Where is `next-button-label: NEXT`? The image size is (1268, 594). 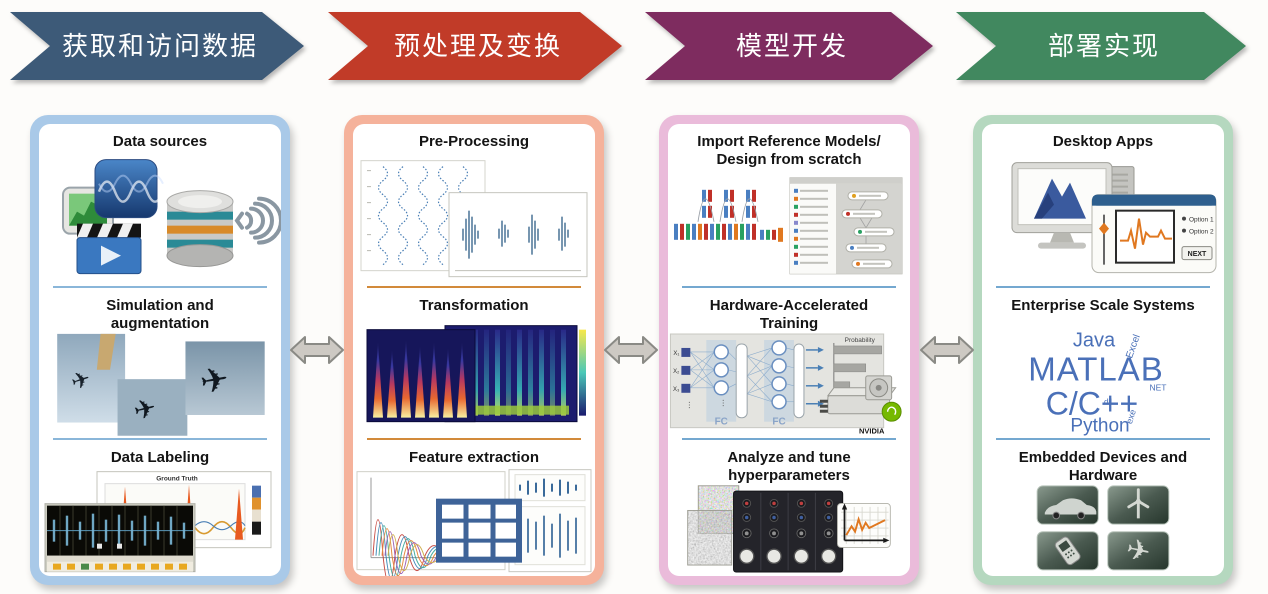
next-button-label: NEXT is located at coordinates (1197, 254).